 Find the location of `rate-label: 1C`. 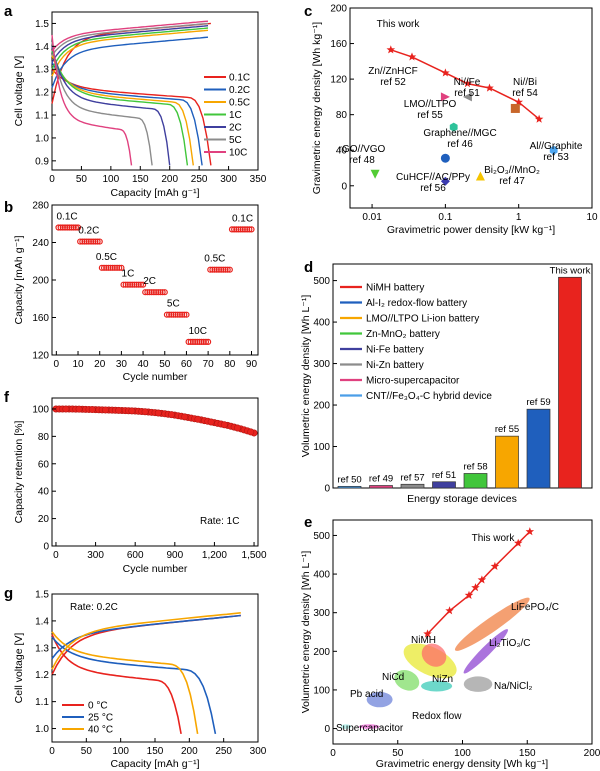

rate-label: 1C is located at coordinates (128, 274).